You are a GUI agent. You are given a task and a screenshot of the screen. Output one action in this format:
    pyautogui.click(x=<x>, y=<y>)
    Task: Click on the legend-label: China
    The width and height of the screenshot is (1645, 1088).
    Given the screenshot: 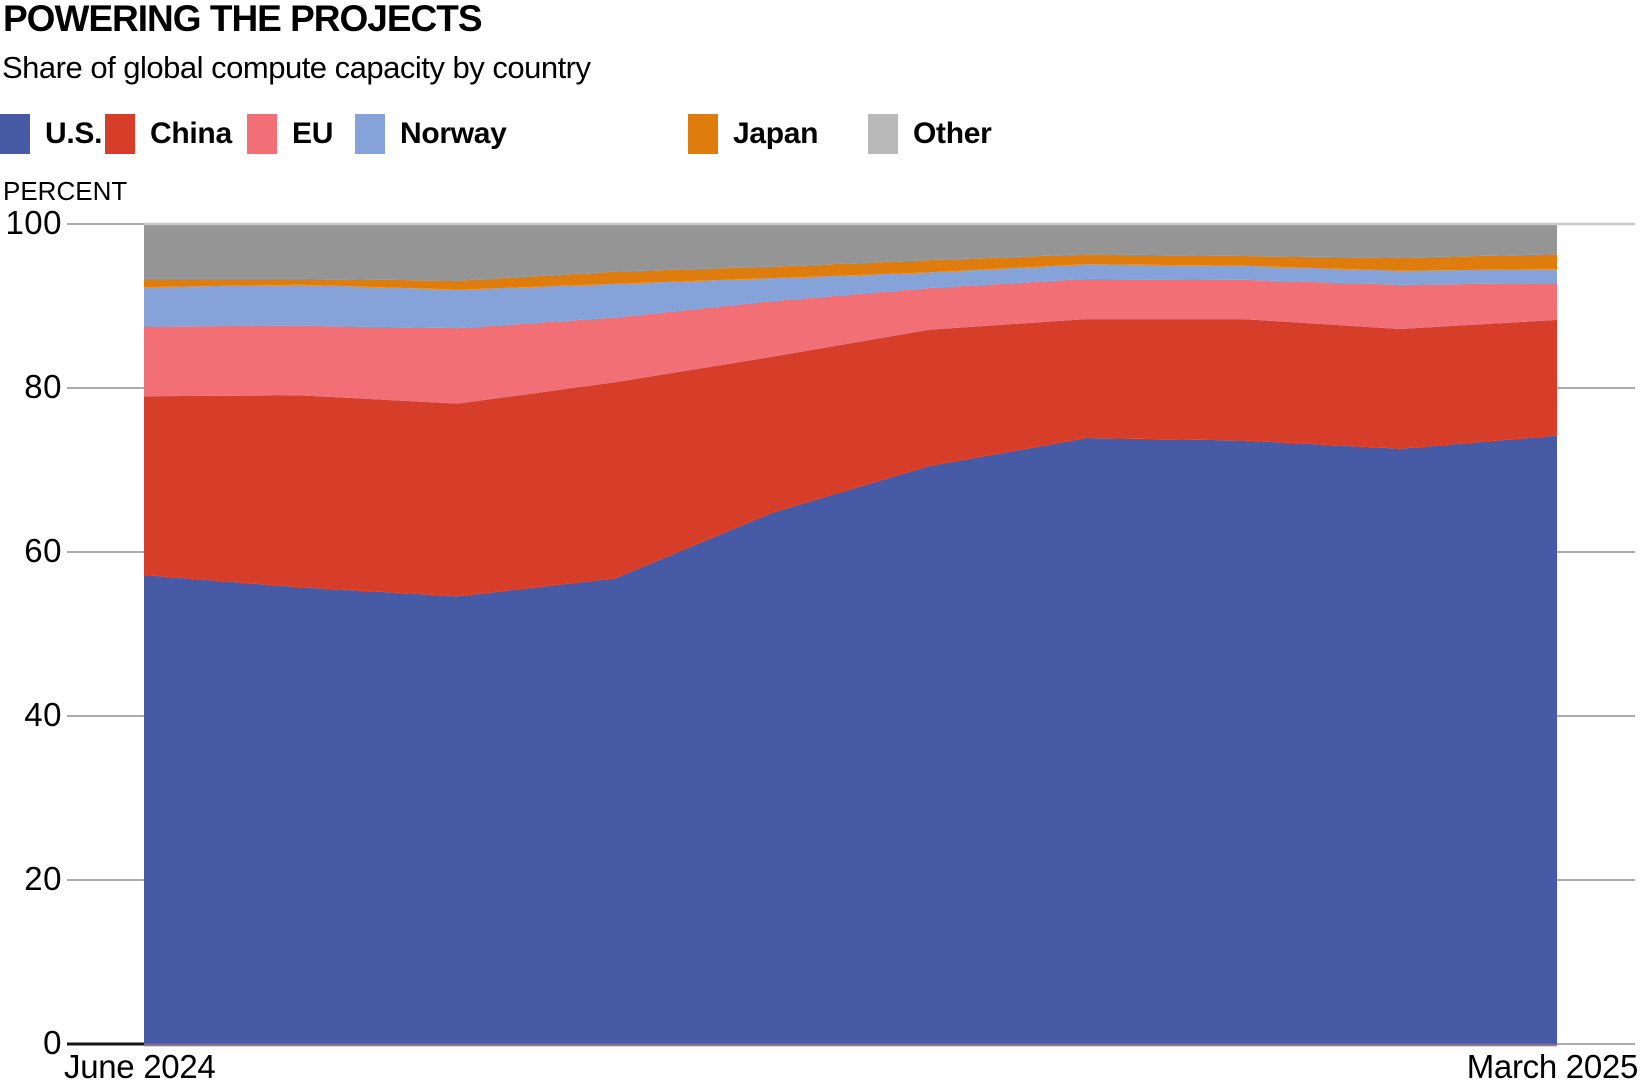 What is the action you would take?
    pyautogui.click(x=191, y=133)
    